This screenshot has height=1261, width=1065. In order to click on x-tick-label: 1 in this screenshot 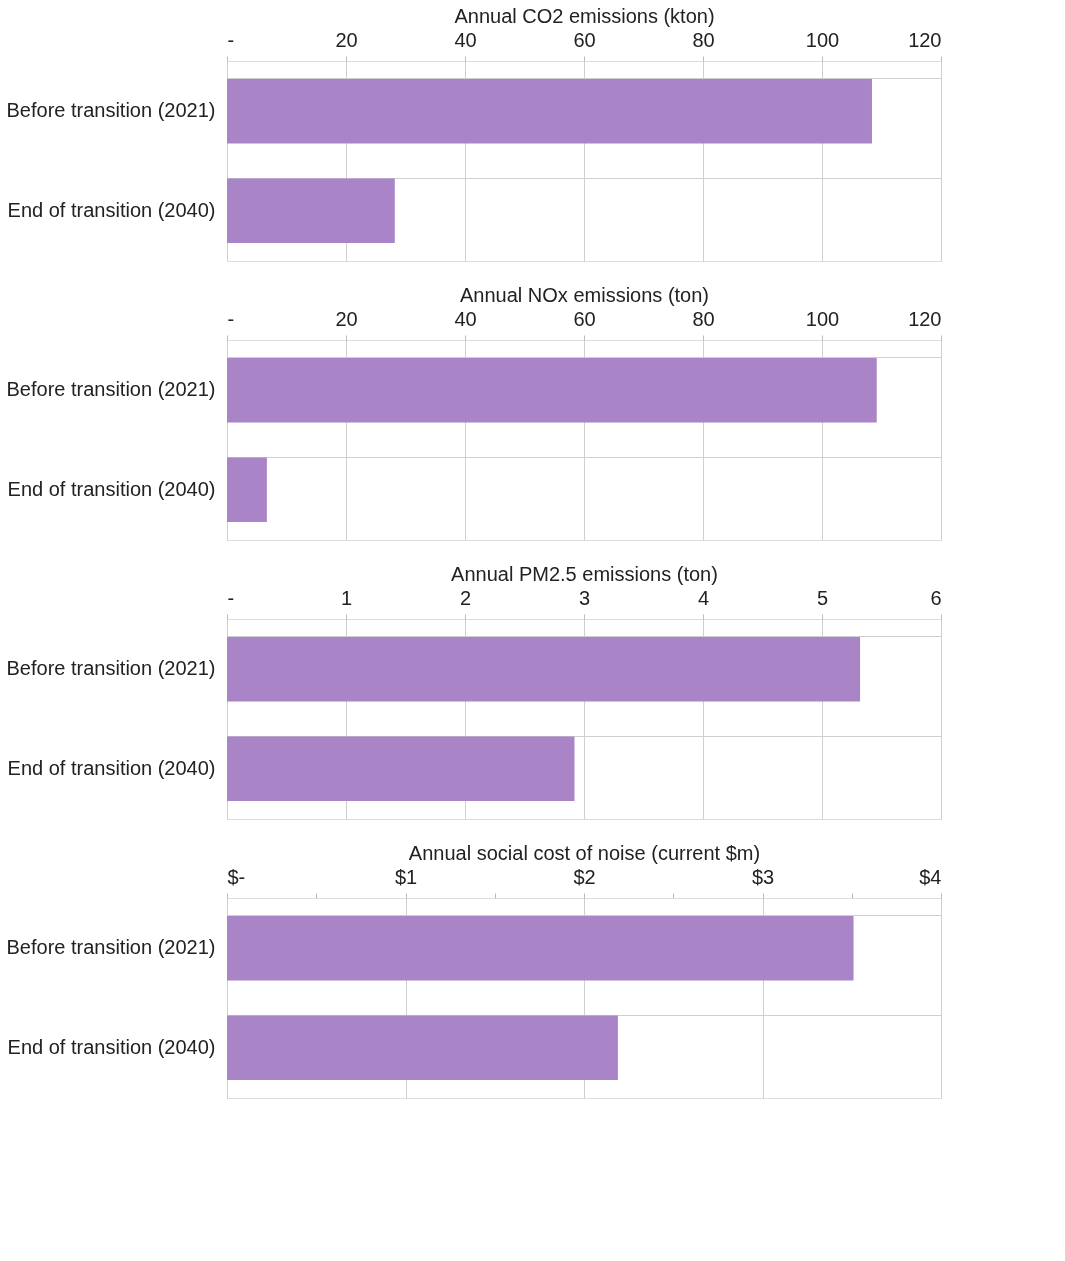, I will do `click(346, 597)`.